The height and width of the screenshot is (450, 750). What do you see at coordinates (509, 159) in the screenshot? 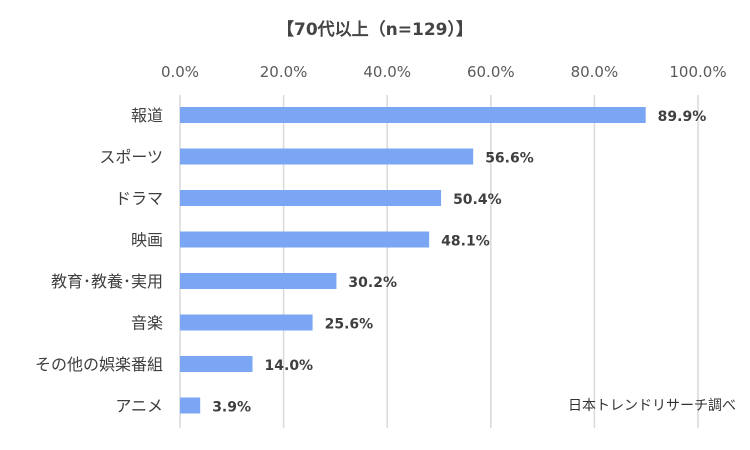
I see `value-label: 56.6%` at bounding box center [509, 159].